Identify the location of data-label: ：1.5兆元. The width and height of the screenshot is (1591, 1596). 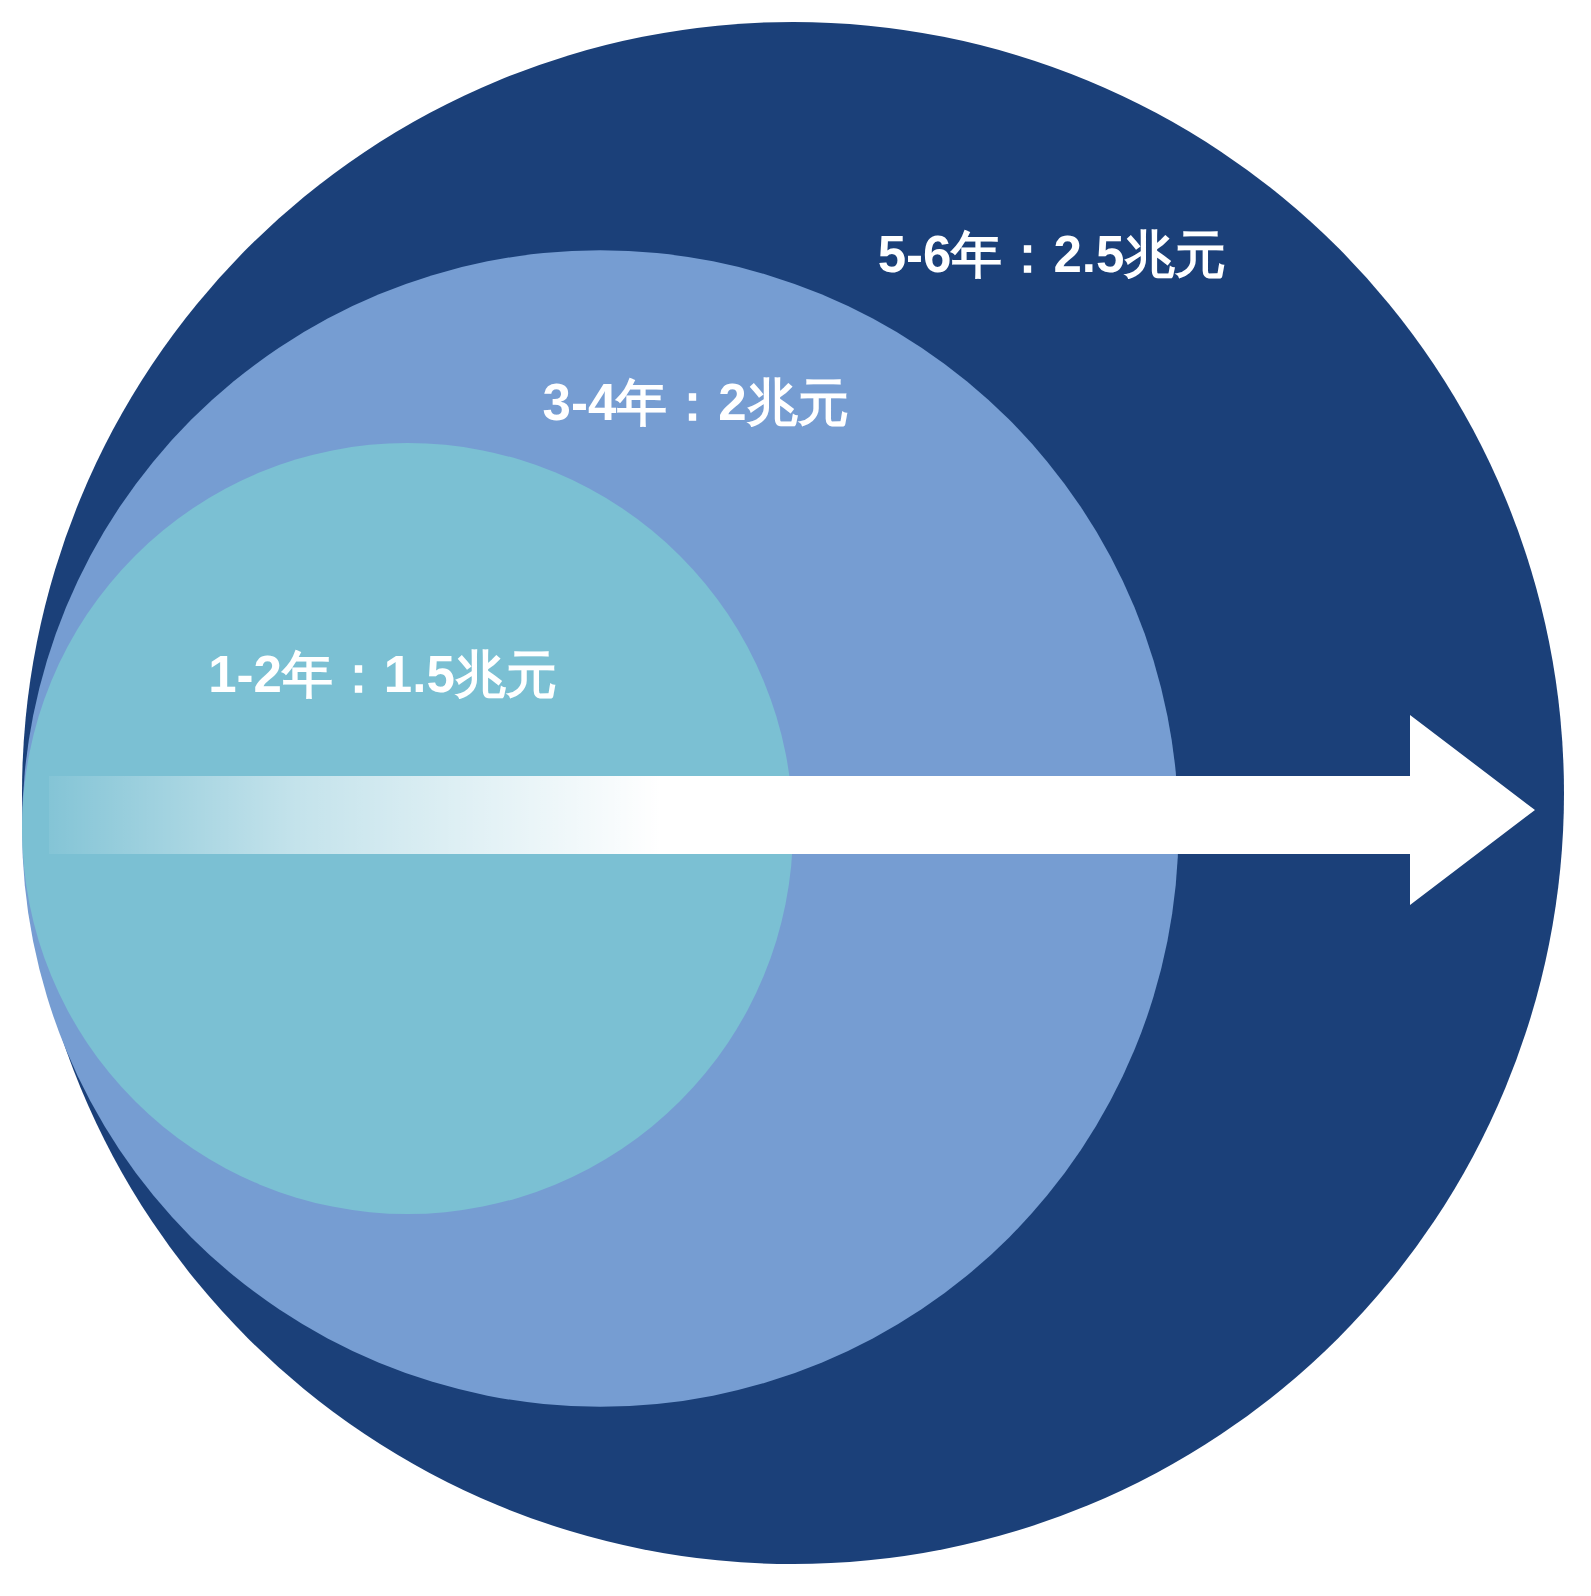
(444, 674).